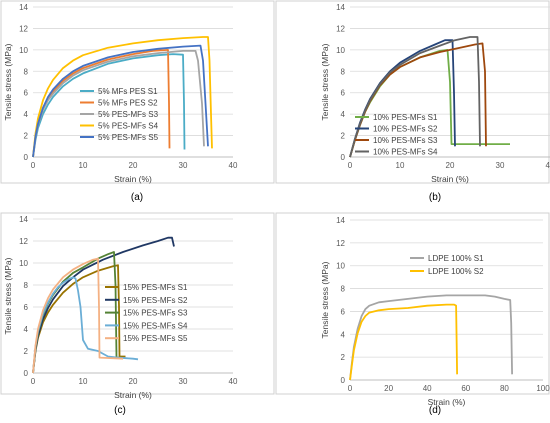  I want to click on panel-label: (d), so click(435, 410).